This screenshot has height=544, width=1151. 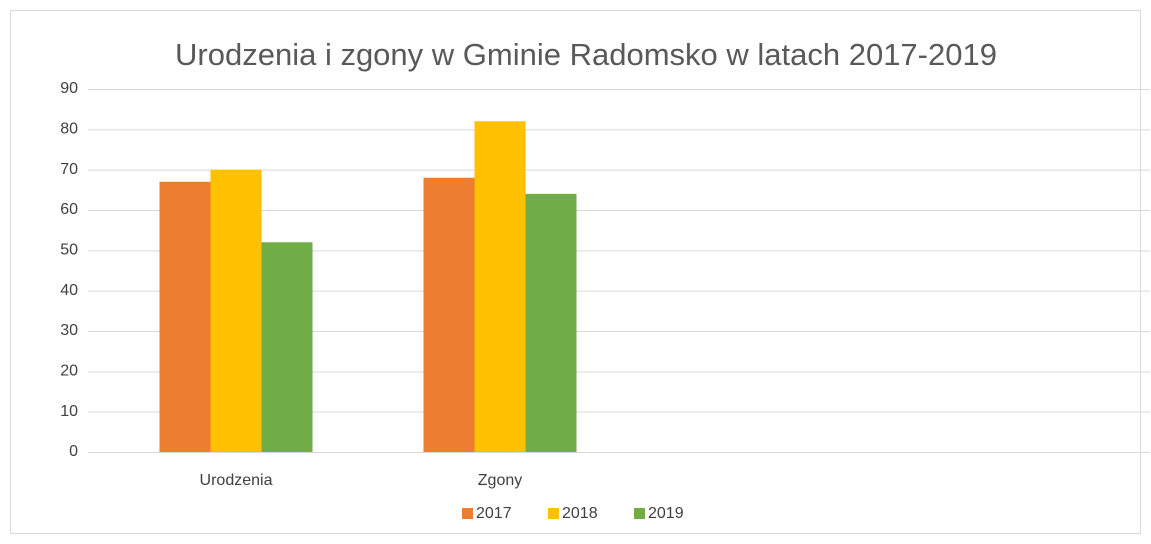 I want to click on y-tick-label: 90, so click(x=69, y=88).